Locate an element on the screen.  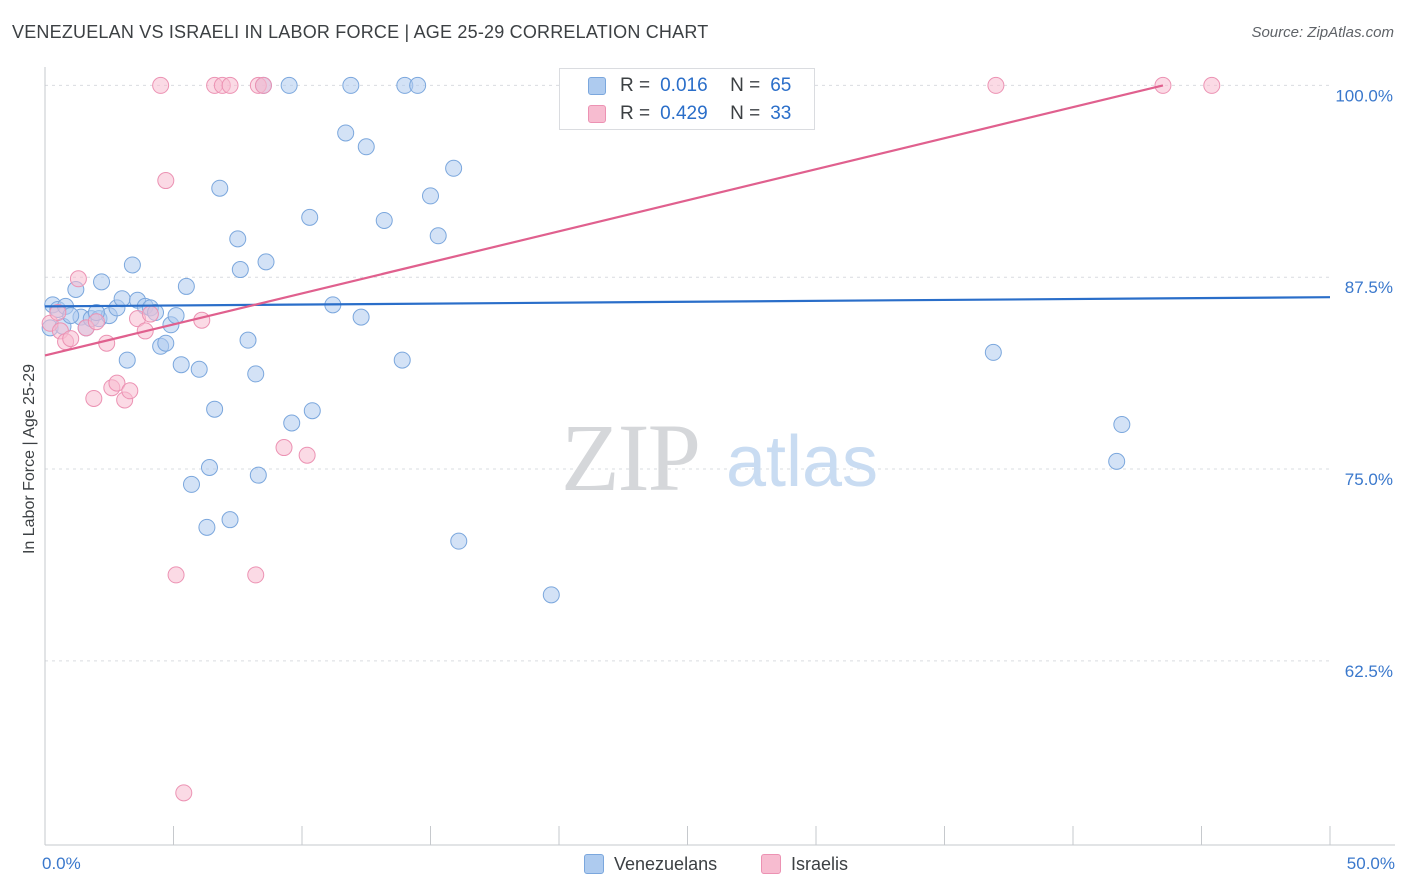
y-tick-label: 100.0% is located at coordinates (1364, 95).